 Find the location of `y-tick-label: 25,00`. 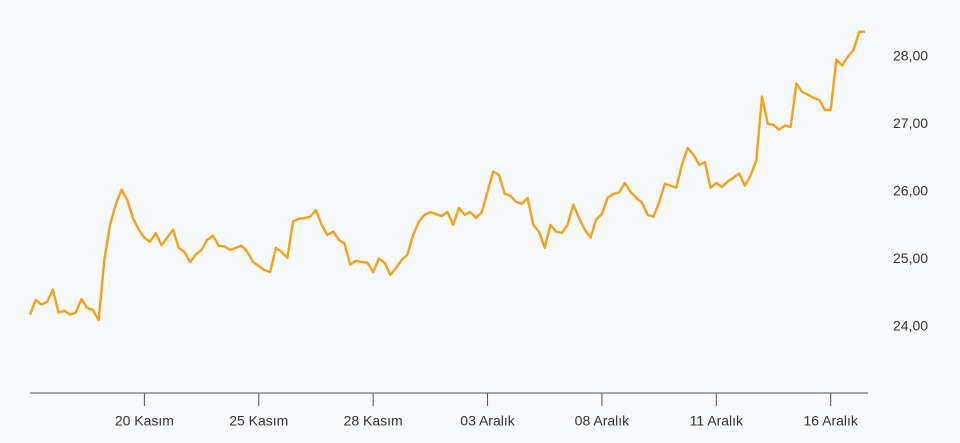

y-tick-label: 25,00 is located at coordinates (910, 258).